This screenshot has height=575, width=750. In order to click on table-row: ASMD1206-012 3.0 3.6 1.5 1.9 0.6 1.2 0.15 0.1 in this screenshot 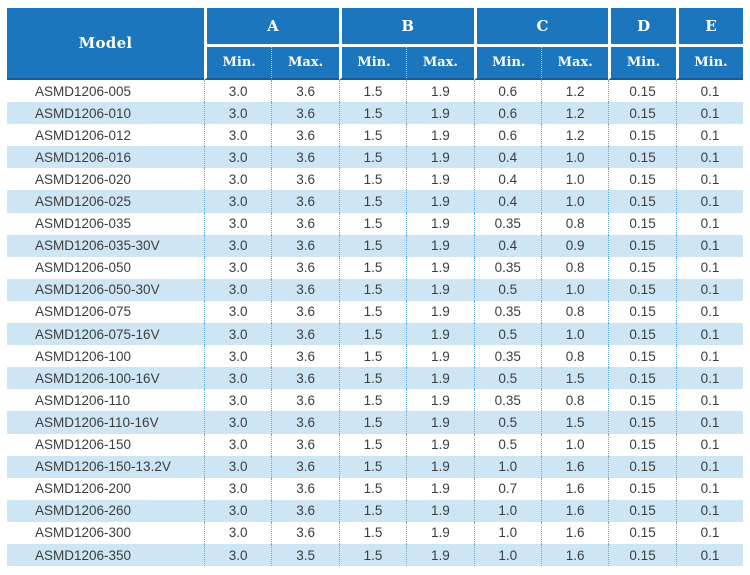, I will do `click(375, 135)`.